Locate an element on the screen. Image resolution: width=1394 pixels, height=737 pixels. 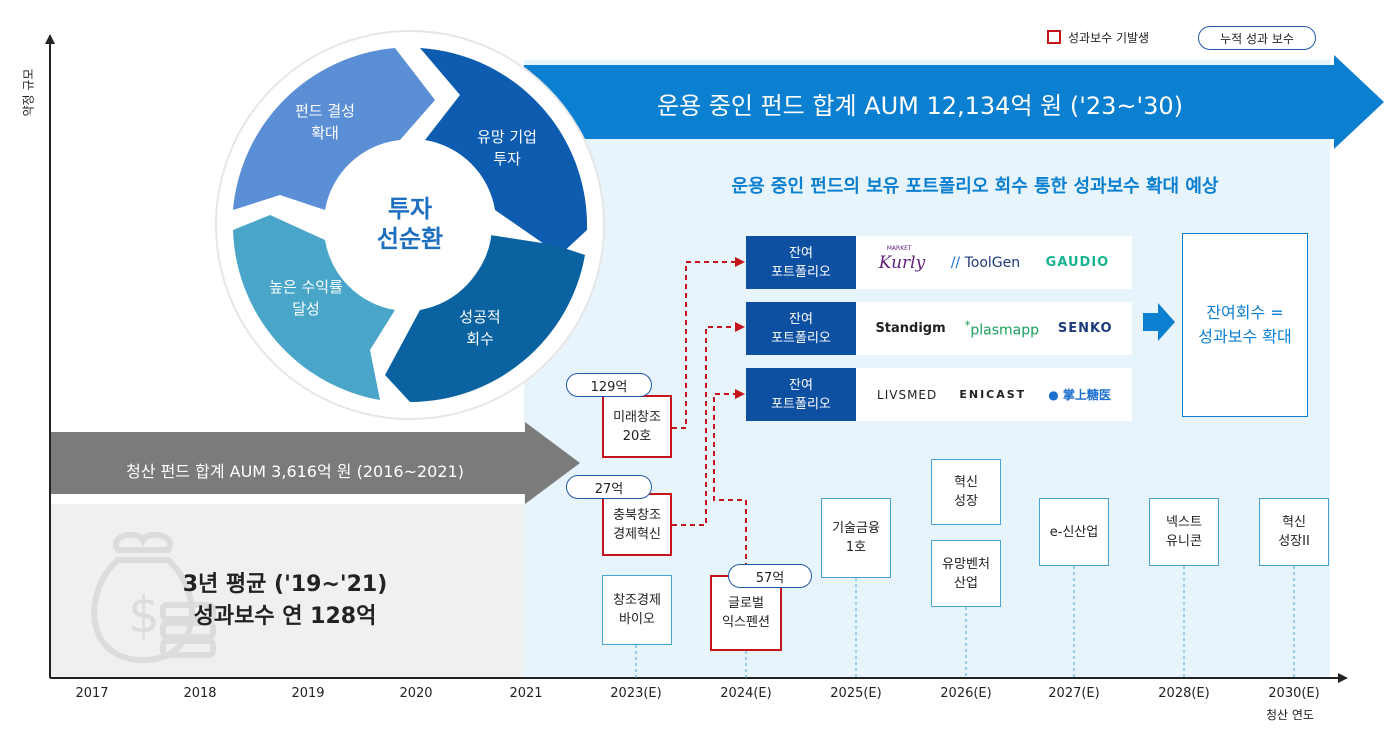
subheading: 운용 중인 펀드의 보유 포트폴리오 회수 통한 성과보수 확대 예상 is located at coordinates (975, 186).